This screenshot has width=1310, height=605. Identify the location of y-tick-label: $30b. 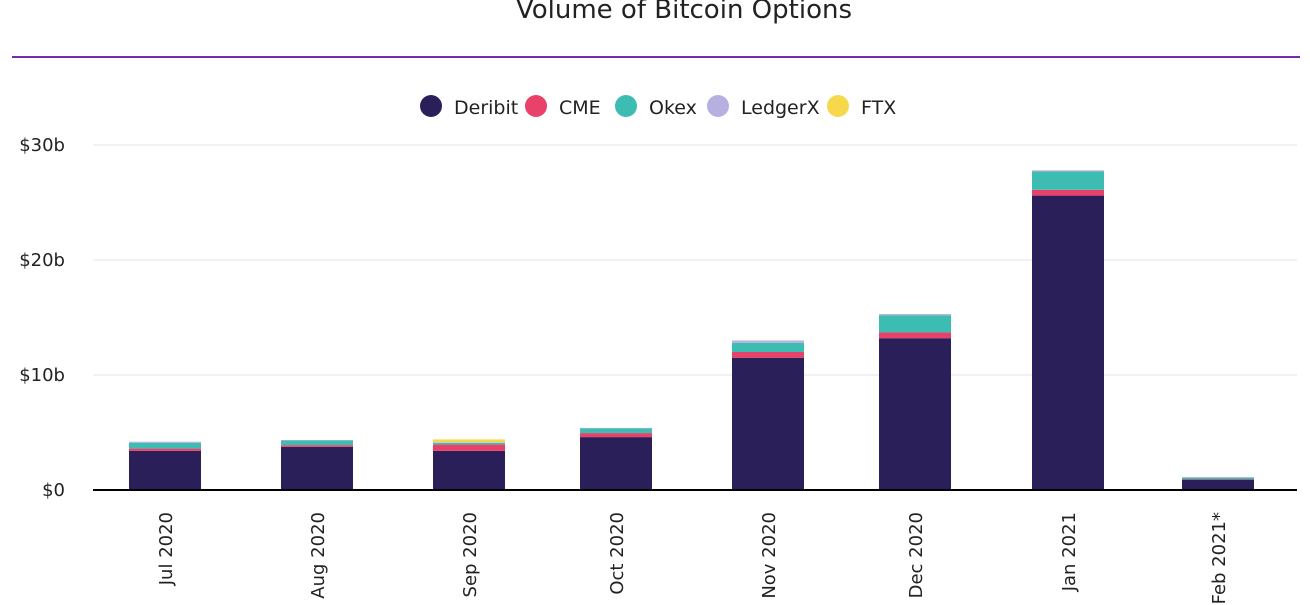
(42, 145).